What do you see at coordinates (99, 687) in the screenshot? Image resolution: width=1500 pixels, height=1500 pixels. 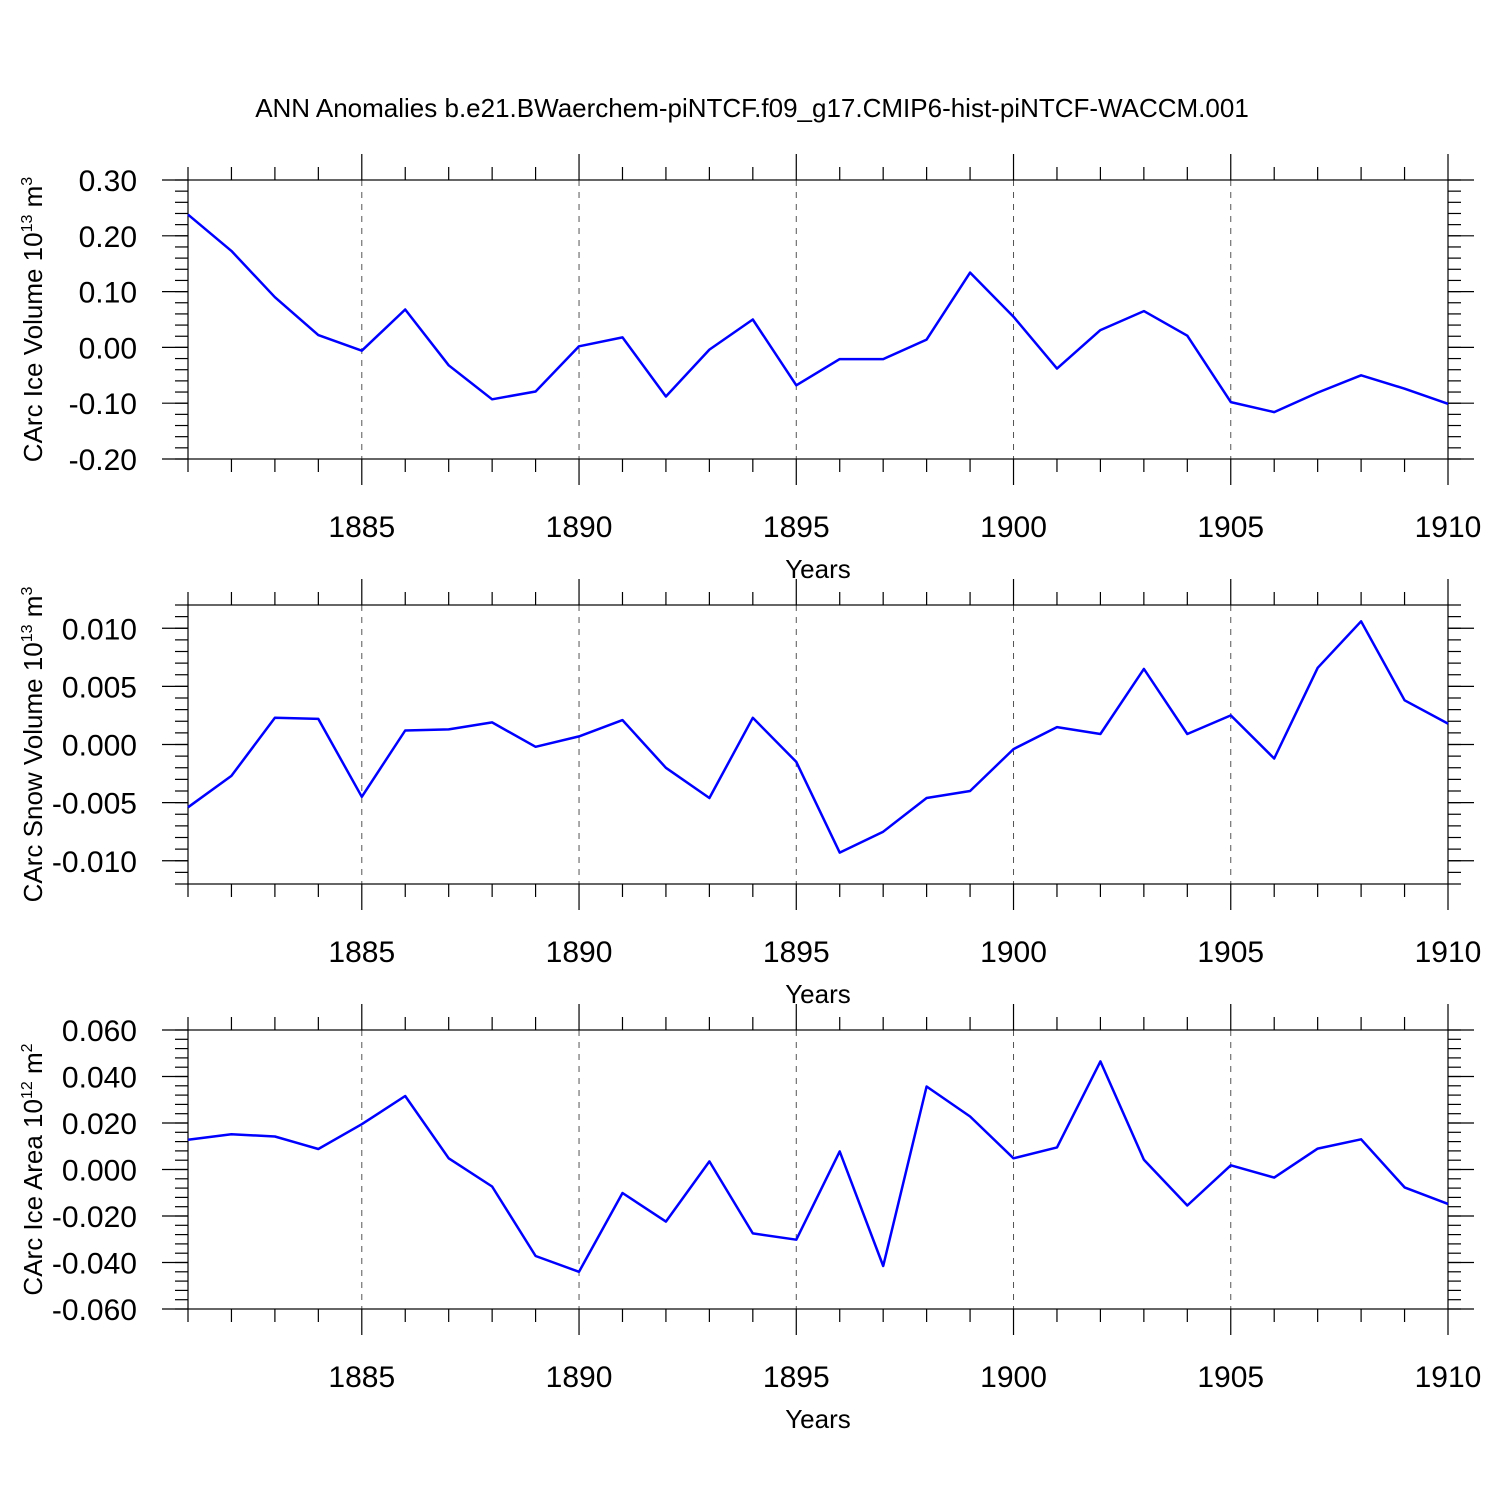 I see `y-tick-label: 0.005` at bounding box center [99, 687].